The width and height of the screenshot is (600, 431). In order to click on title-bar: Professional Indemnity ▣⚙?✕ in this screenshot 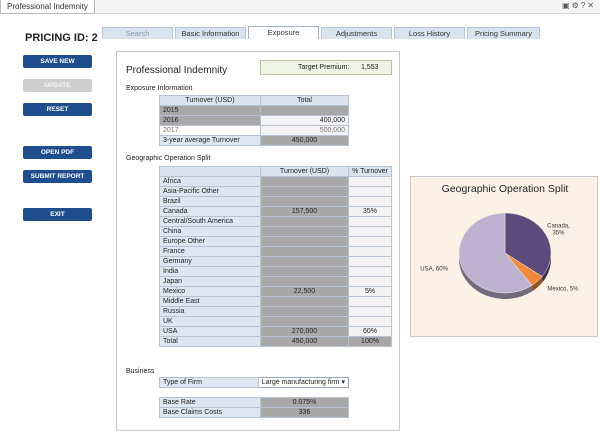, I will do `click(300, 7)`.